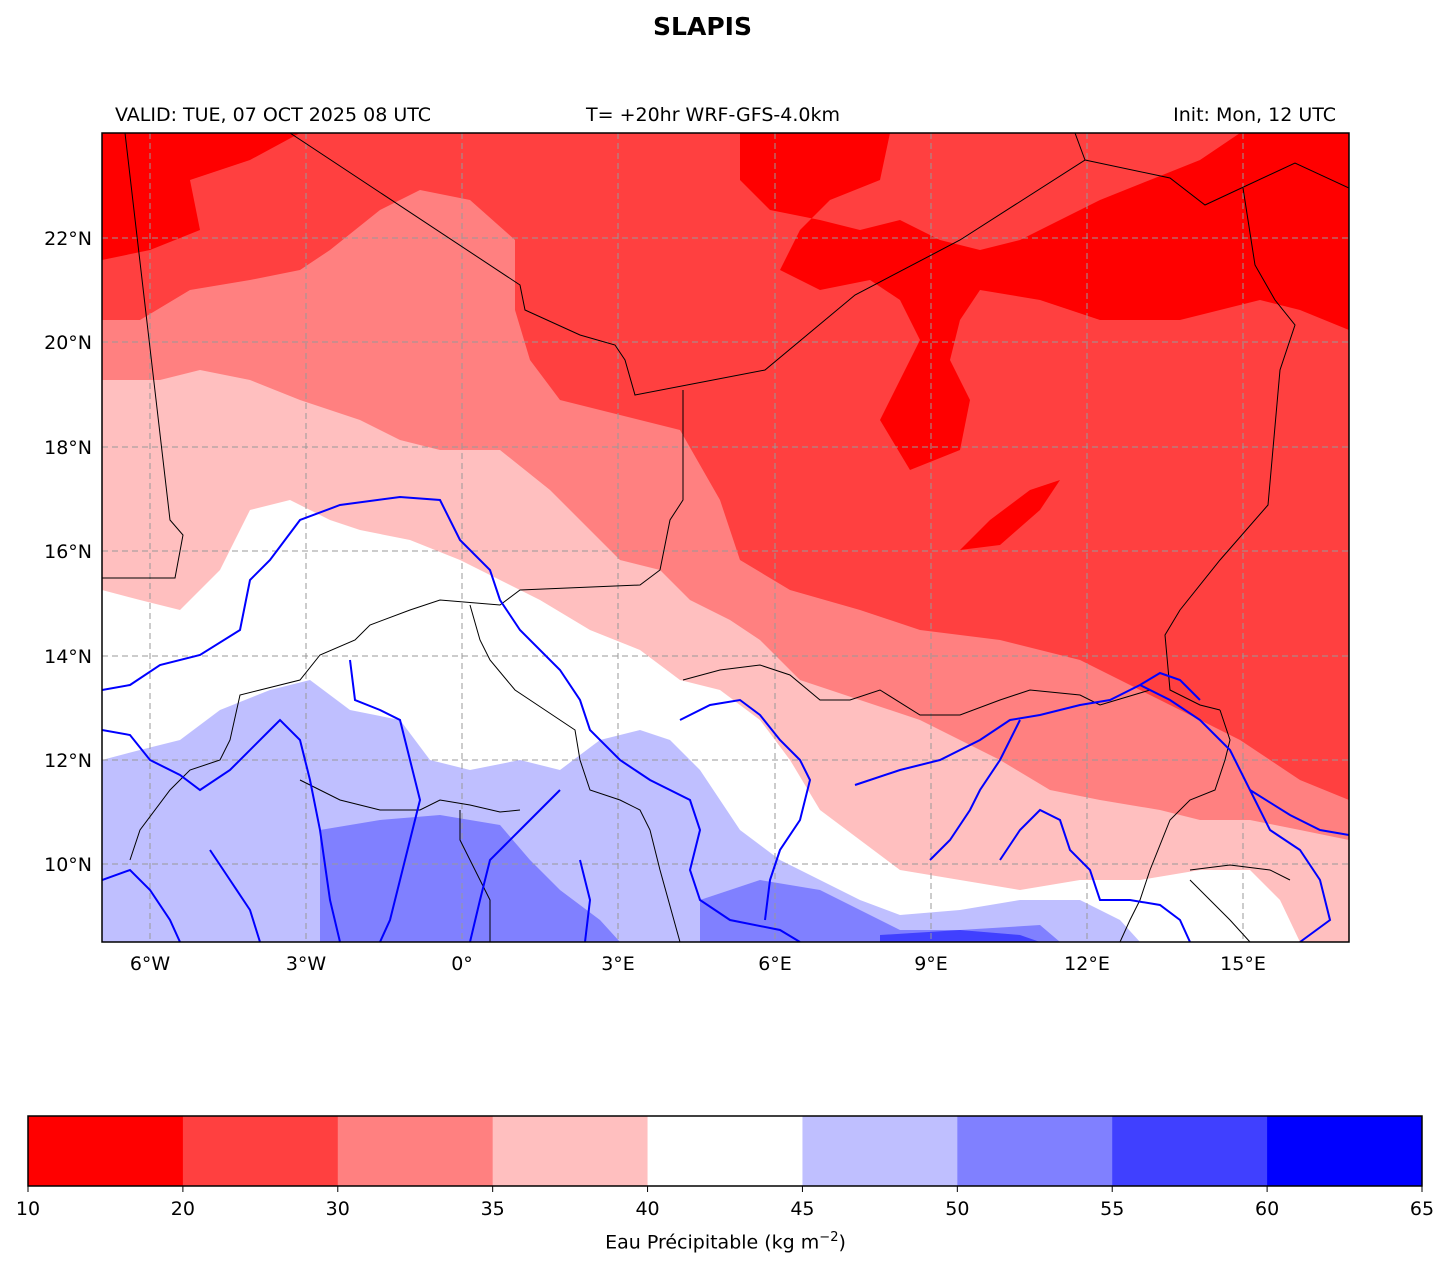 The image size is (1451, 1273). What do you see at coordinates (802, 1209) in the screenshot?
I see `colorbar-tick-label: 45` at bounding box center [802, 1209].